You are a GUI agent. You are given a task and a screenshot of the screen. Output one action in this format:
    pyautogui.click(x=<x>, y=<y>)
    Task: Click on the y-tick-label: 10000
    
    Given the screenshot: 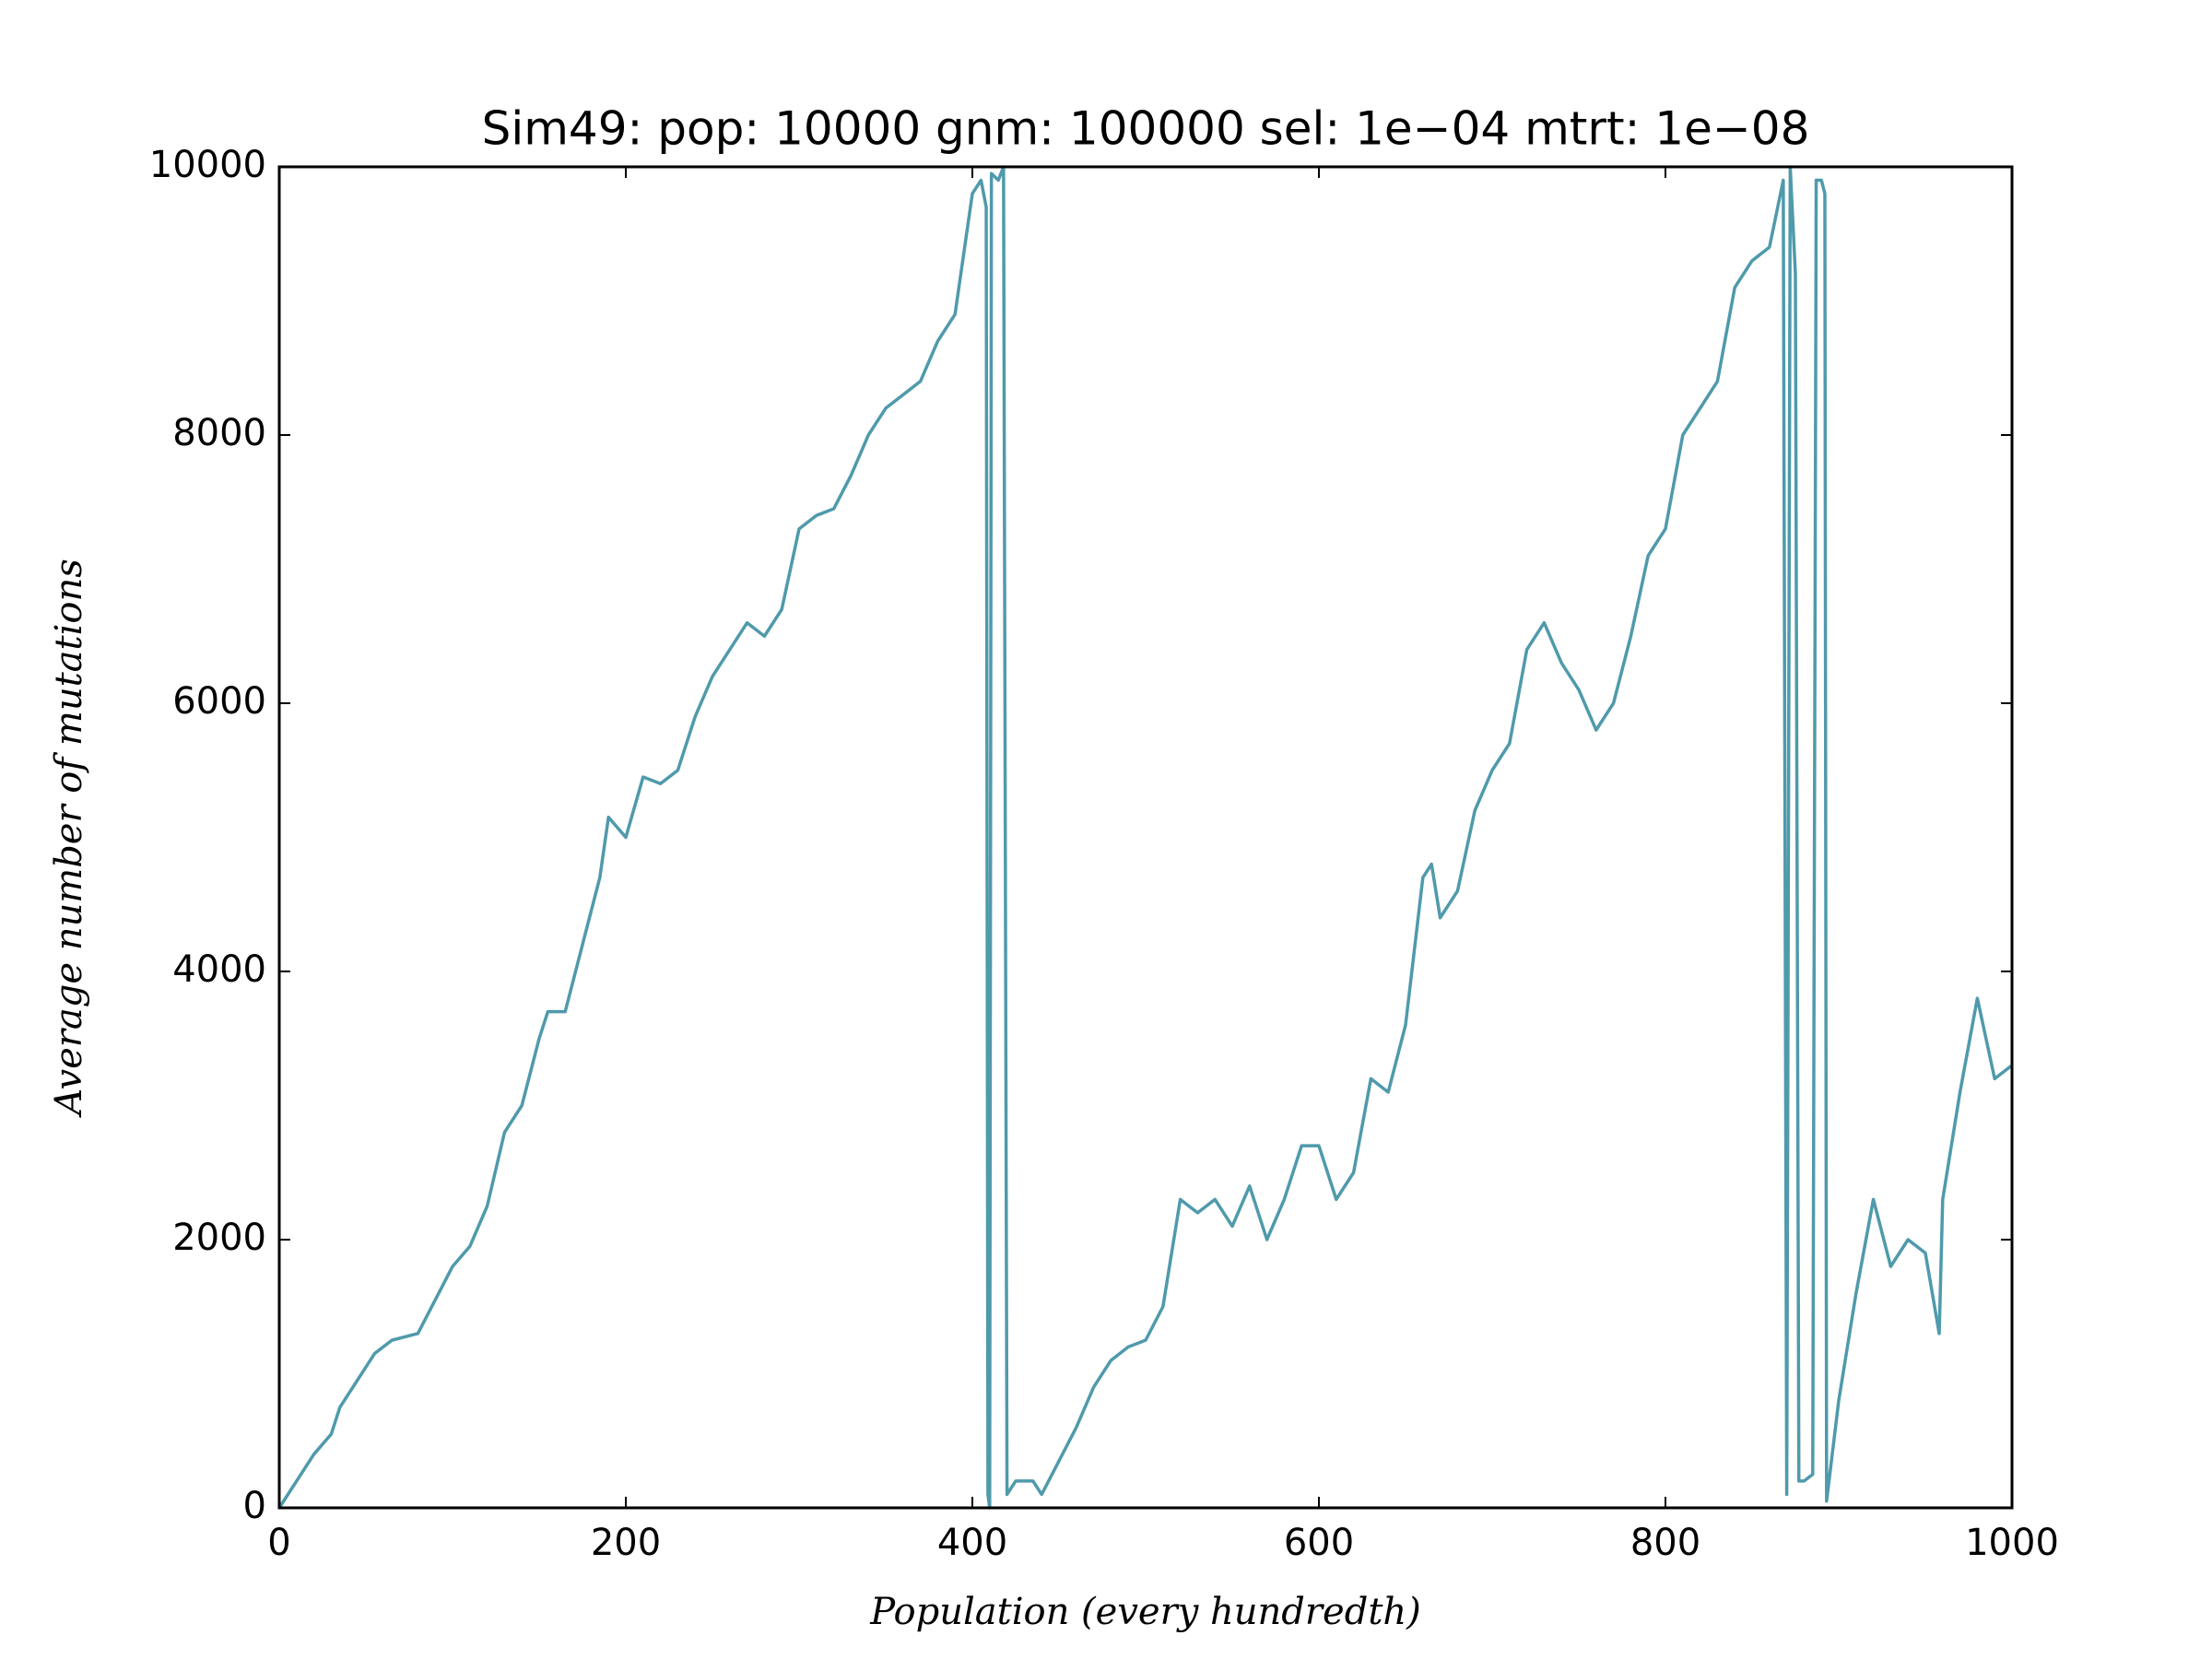 What is the action you would take?
    pyautogui.click(x=207, y=165)
    